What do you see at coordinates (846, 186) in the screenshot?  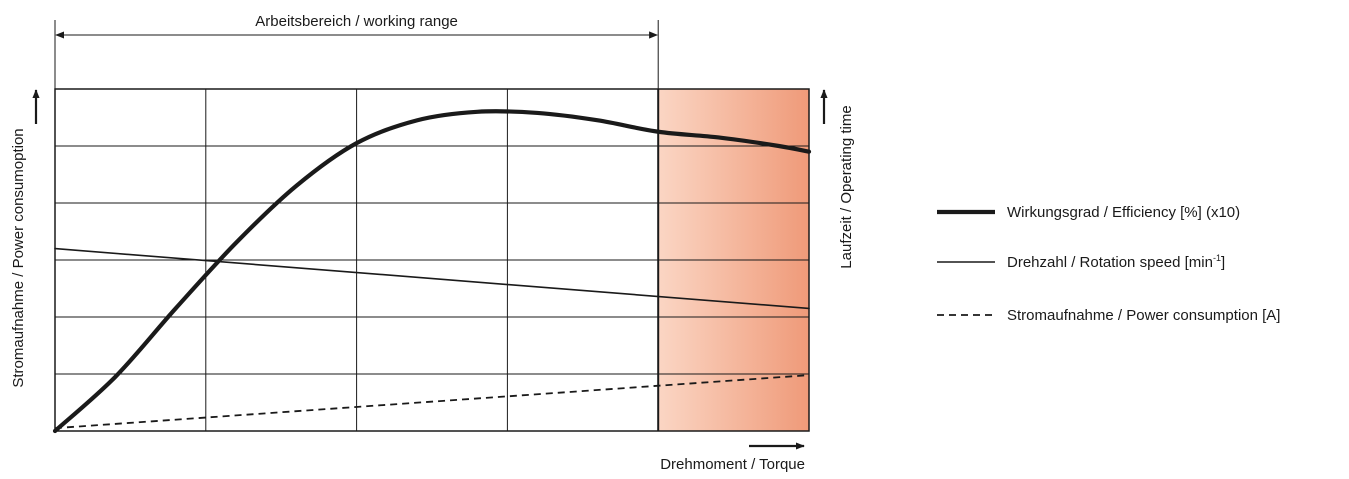 I see `y-axis-label-right: Laufzeit / Operating time` at bounding box center [846, 186].